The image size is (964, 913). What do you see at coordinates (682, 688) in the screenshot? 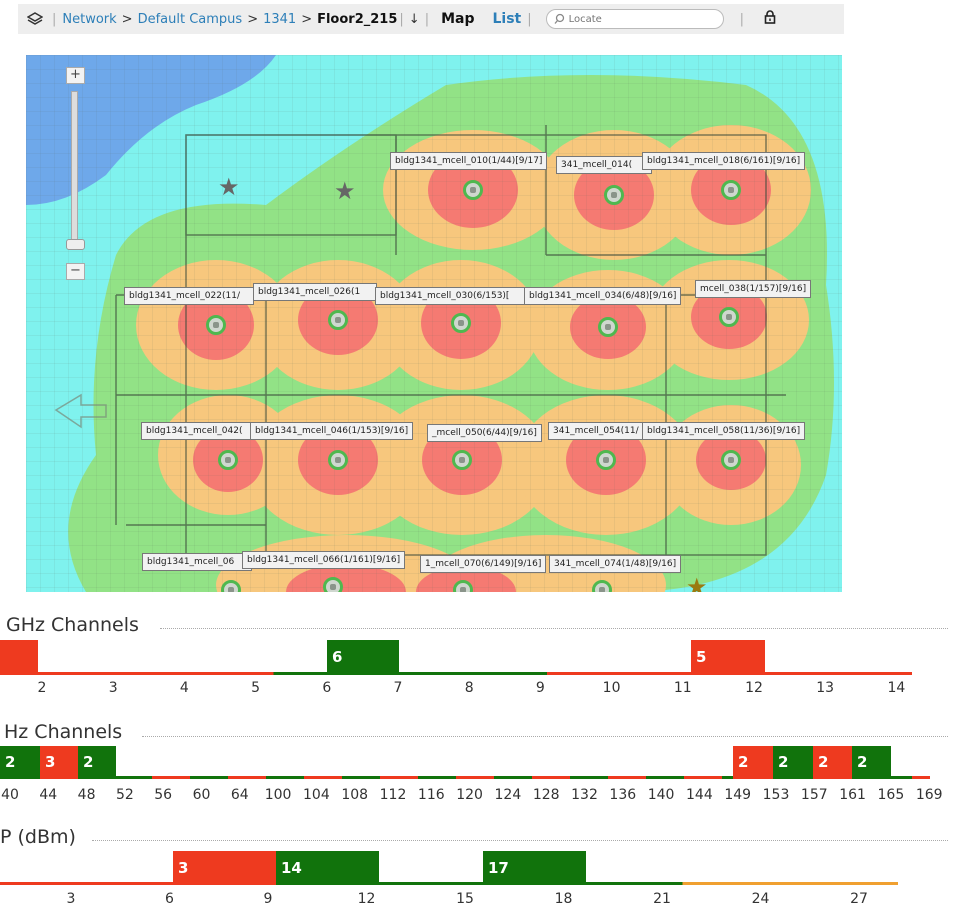
I see `axis-tick-label: 11` at bounding box center [682, 688].